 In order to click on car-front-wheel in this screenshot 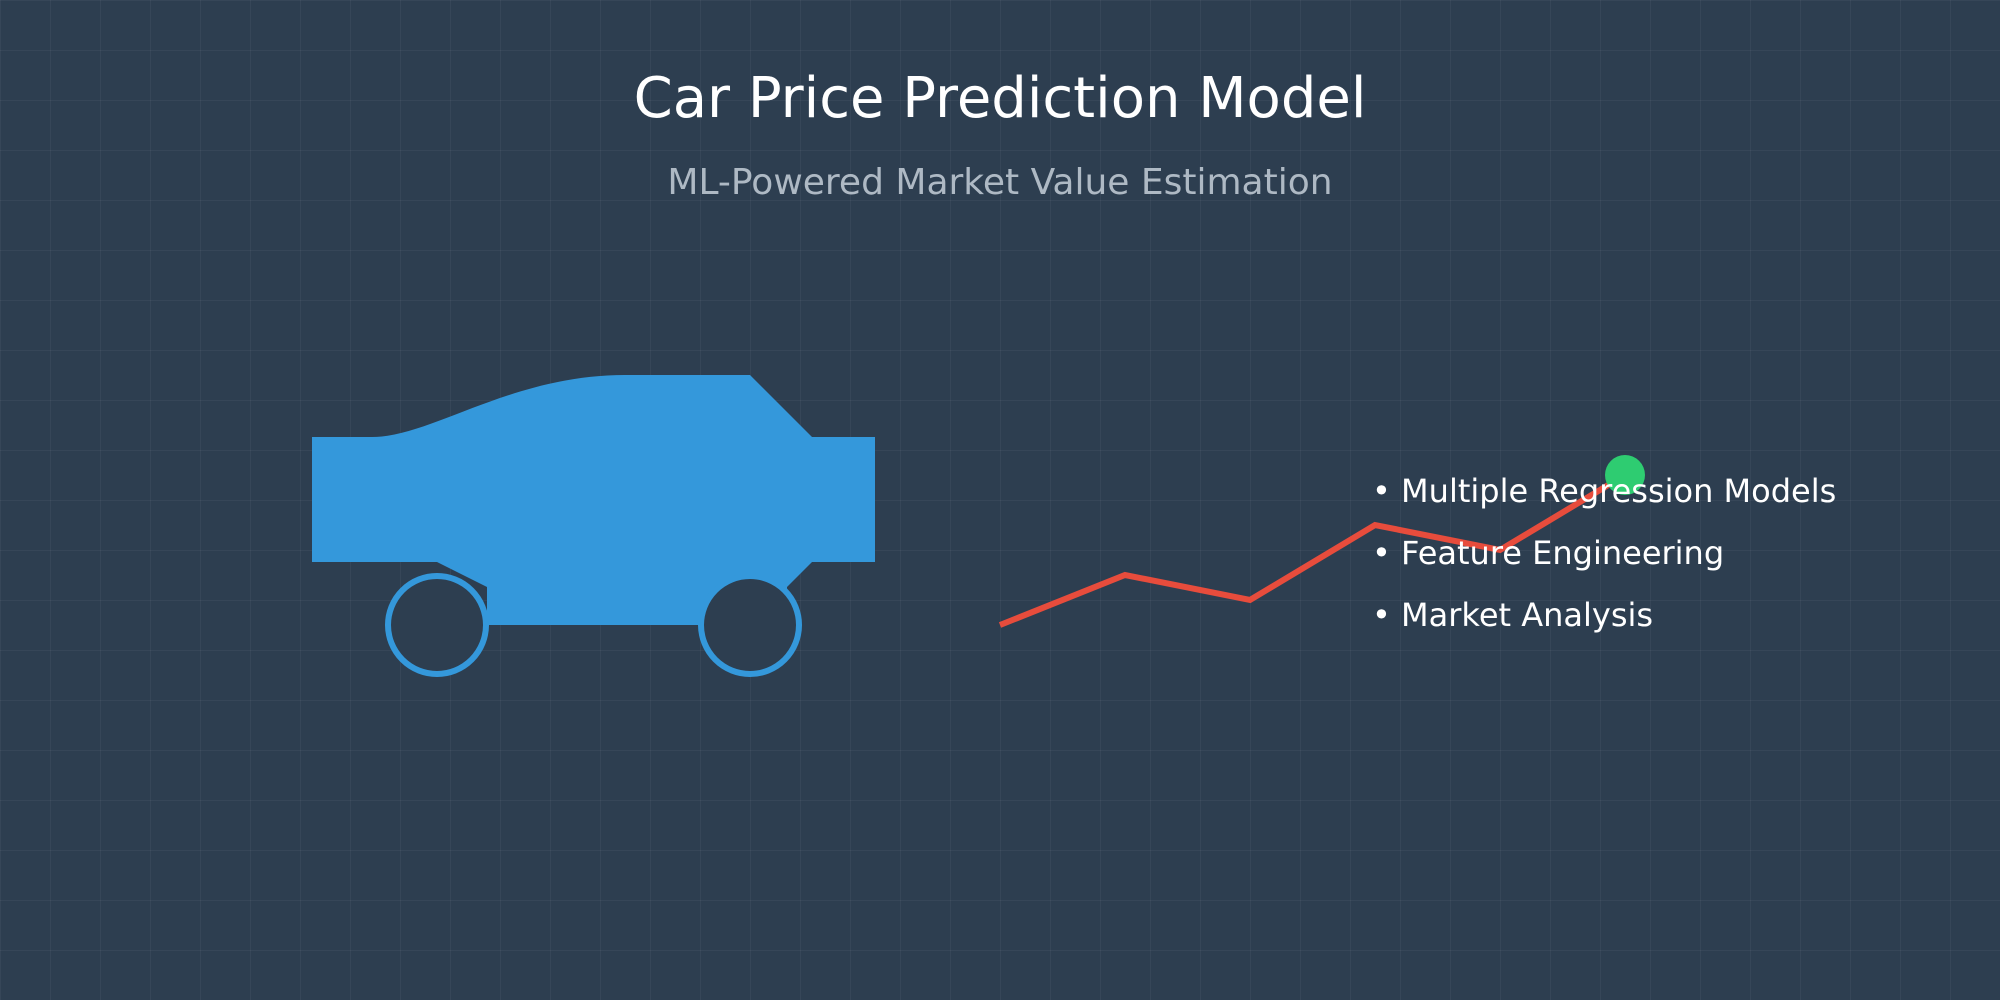, I will do `click(750, 625)`.